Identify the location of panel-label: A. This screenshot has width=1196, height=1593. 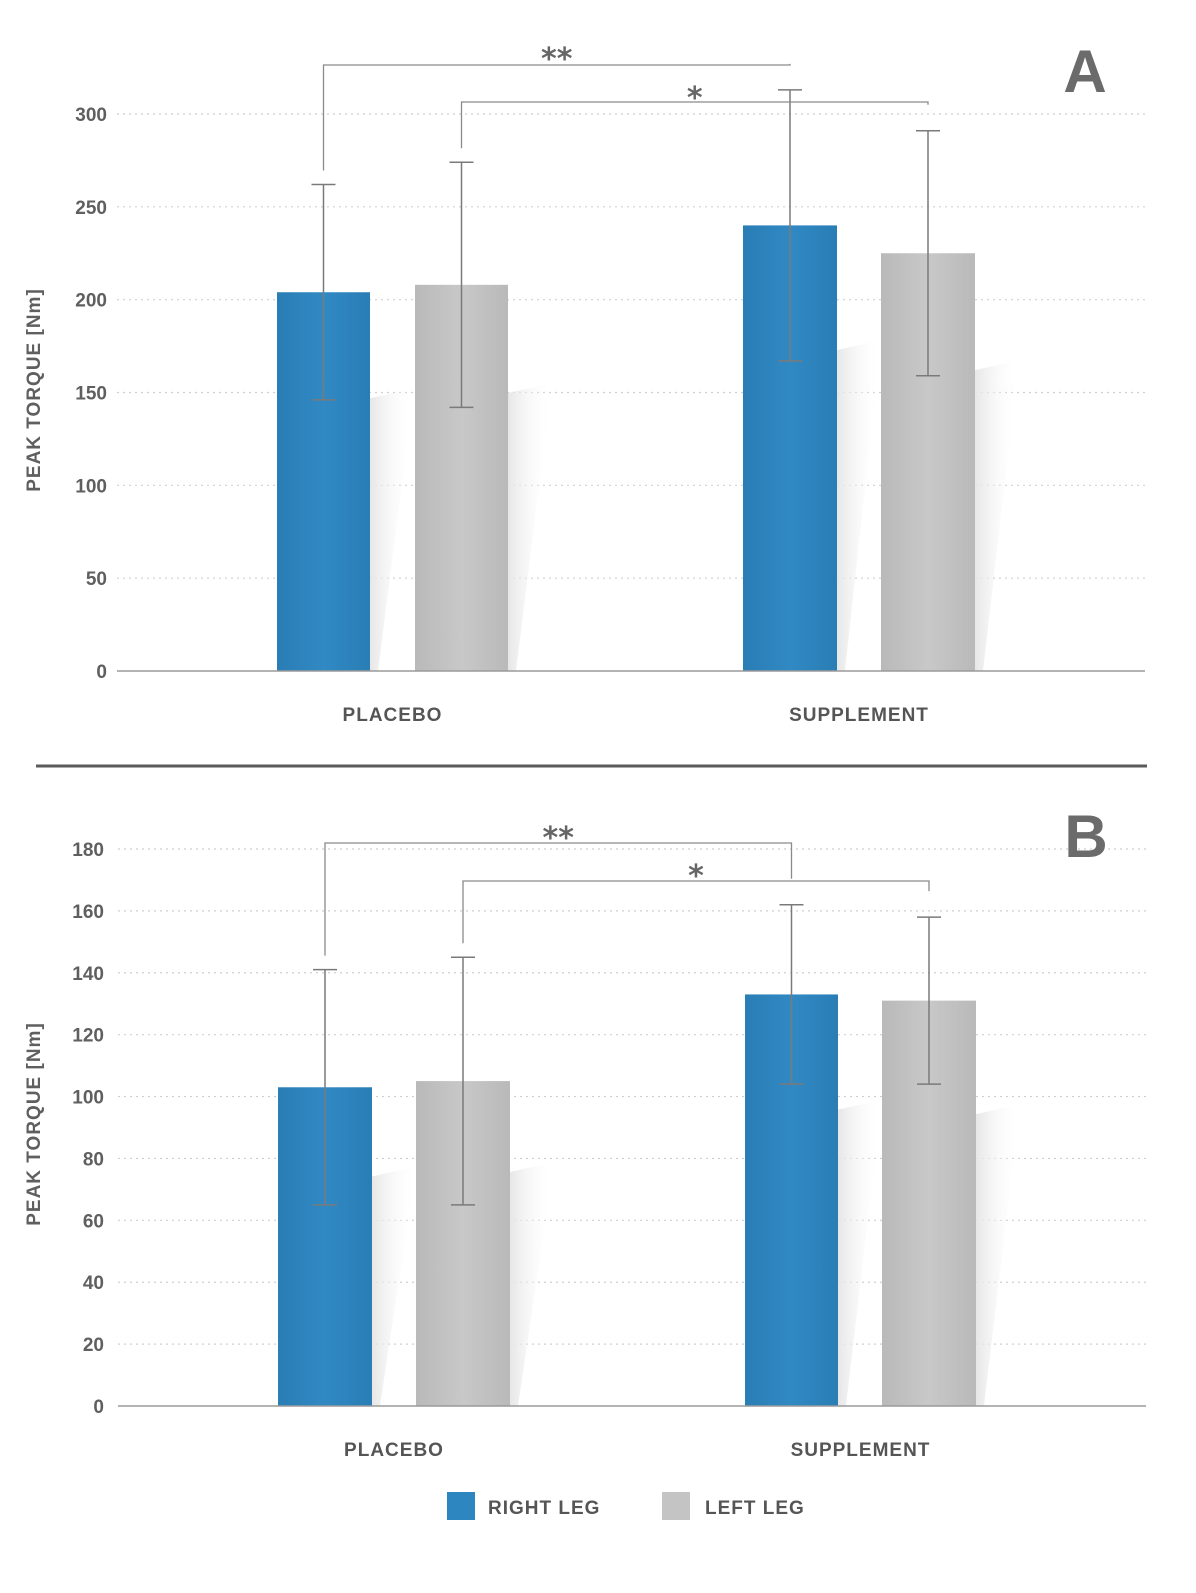
(1084, 71).